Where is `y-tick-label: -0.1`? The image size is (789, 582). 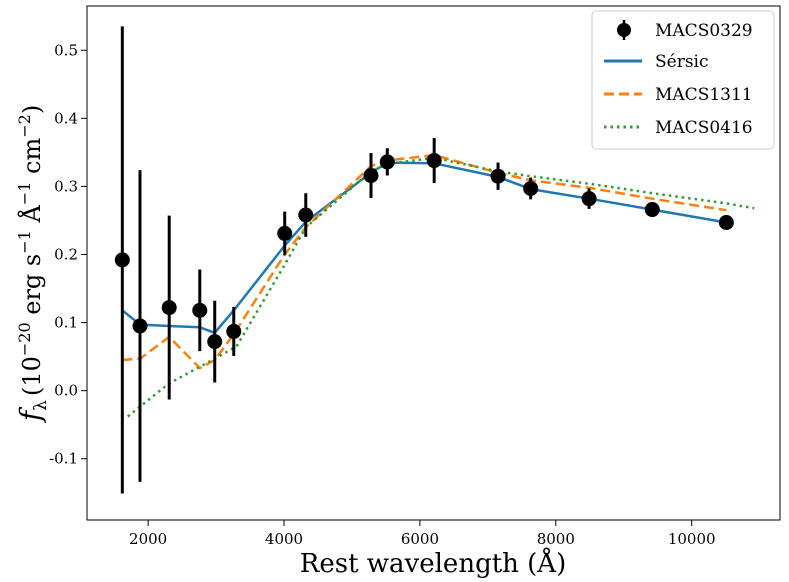 y-tick-label: -0.1 is located at coordinates (63, 459).